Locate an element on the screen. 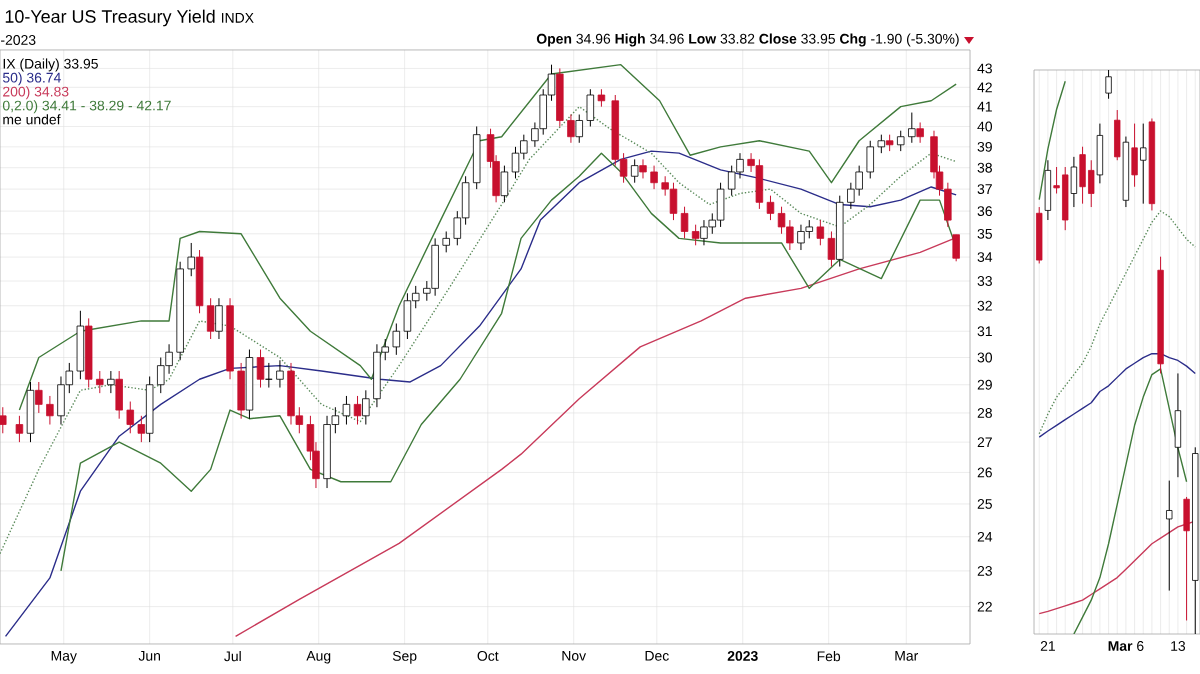 The height and width of the screenshot is (674, 1200). chart-title: 10-Year US Treasury Yield is located at coordinates (110, 18).